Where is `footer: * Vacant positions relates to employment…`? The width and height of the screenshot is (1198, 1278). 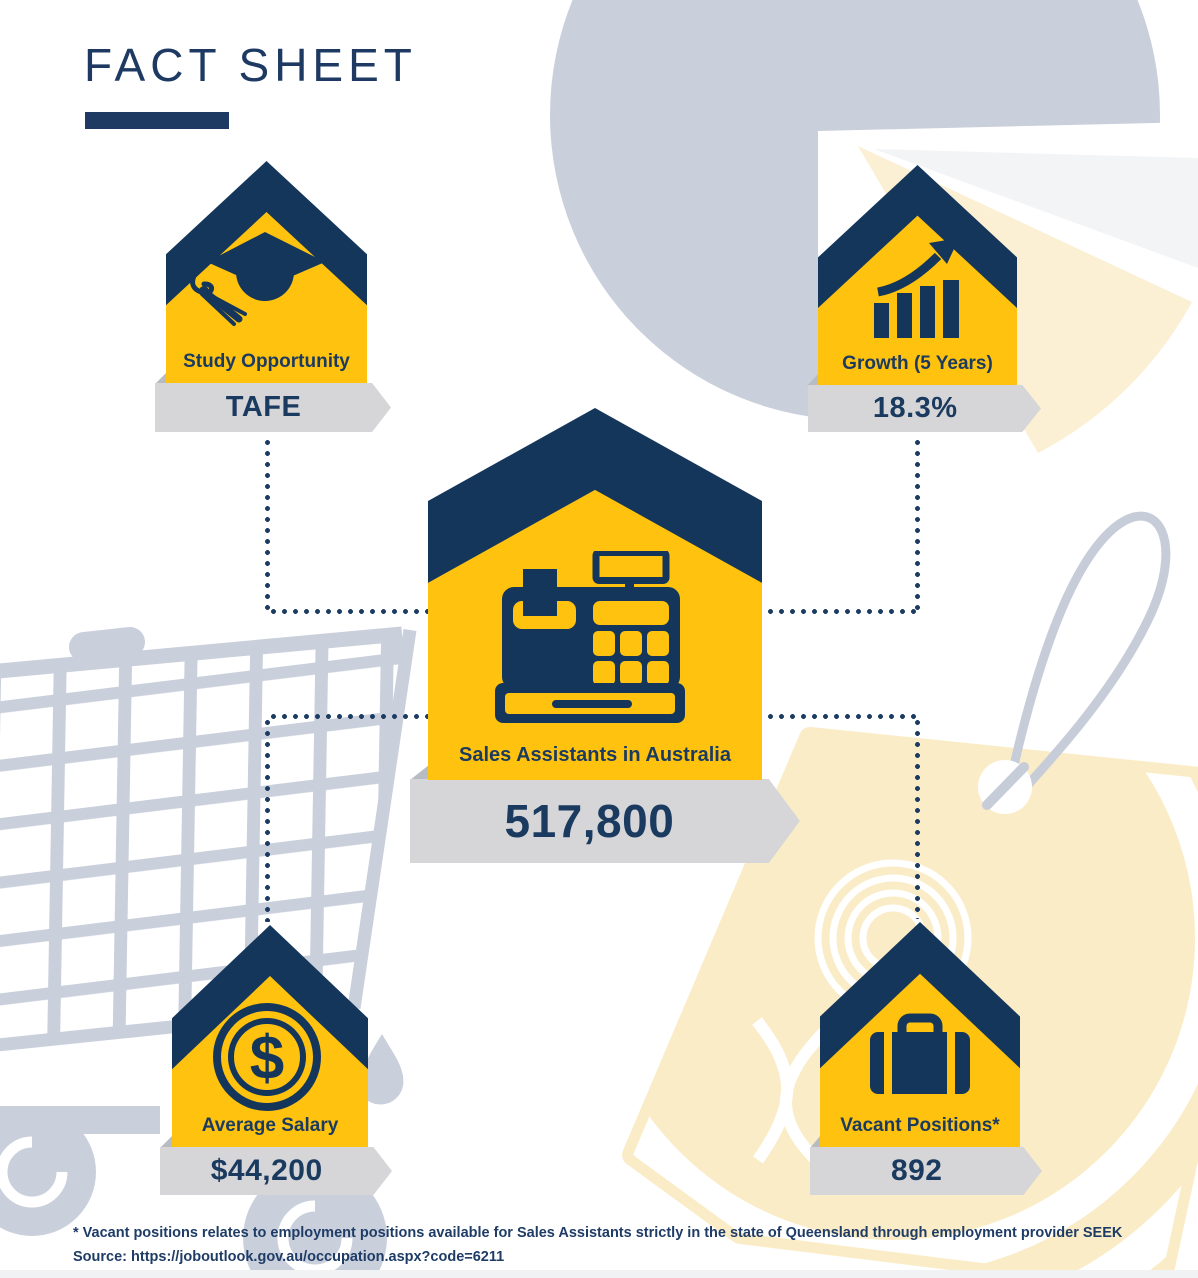
footer: * Vacant positions relates to employment… is located at coordinates (623, 1245).